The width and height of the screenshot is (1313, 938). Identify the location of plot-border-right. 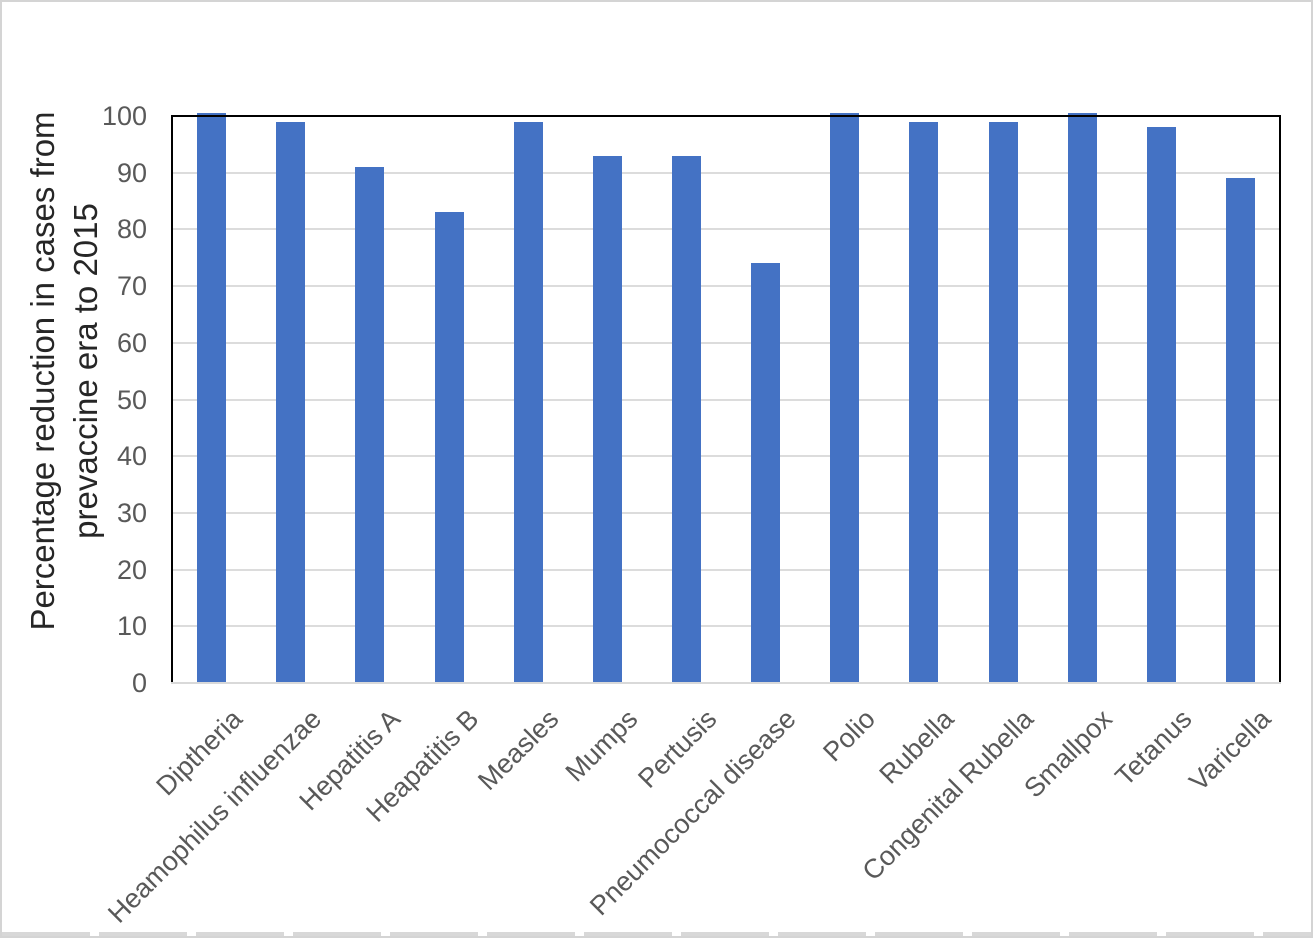
(1280, 399).